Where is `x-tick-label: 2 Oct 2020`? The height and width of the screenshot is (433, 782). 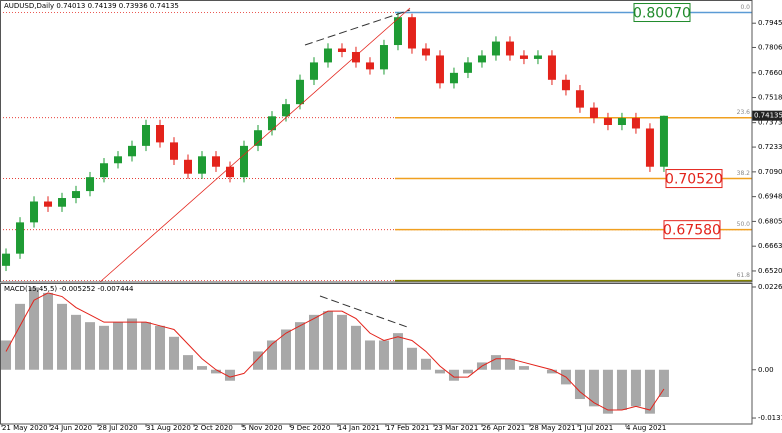 x-tick-label: 2 Oct 2020 is located at coordinates (213, 428).